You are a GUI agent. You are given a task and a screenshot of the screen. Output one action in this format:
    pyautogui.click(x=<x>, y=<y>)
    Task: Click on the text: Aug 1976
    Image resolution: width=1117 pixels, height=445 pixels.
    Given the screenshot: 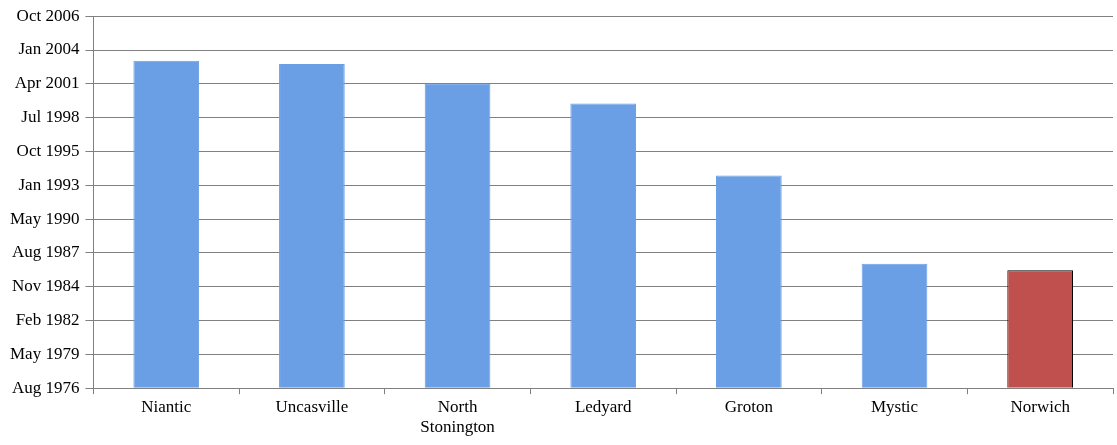 What is the action you would take?
    pyautogui.click(x=45, y=387)
    